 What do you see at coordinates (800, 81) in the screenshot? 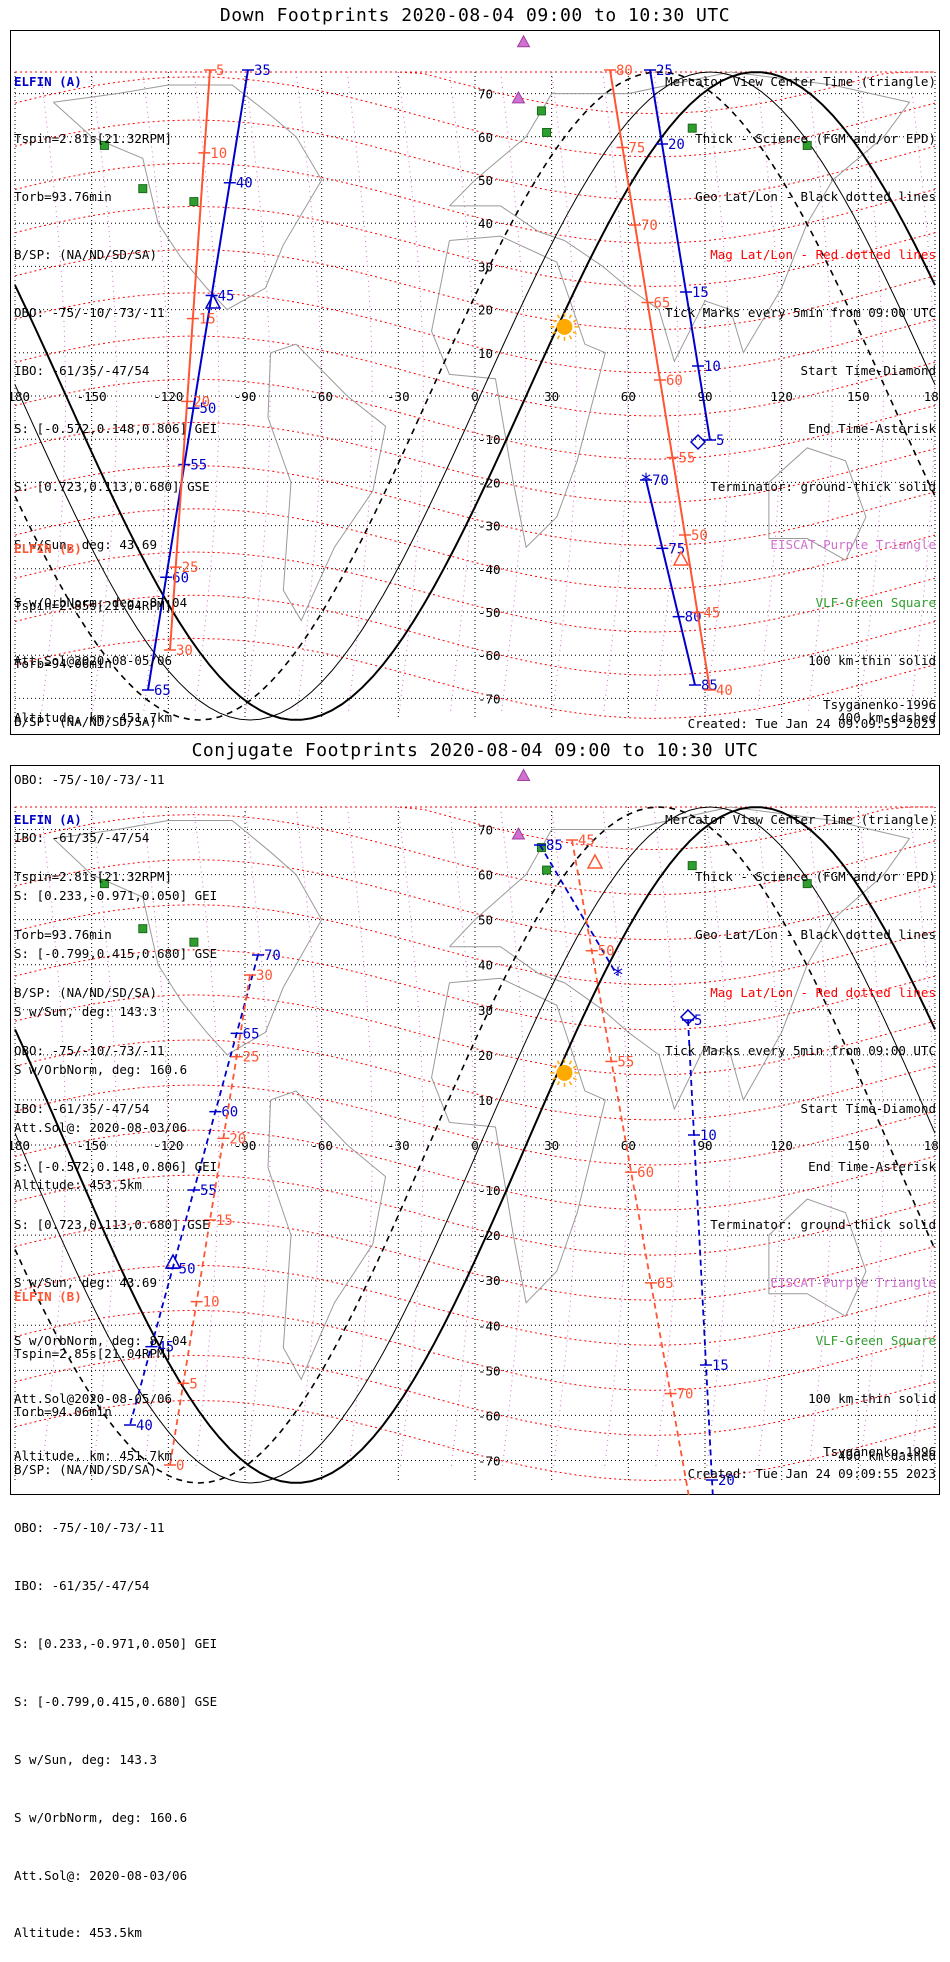
I see `legend-item: Mercator View Center Time (triangle)` at bounding box center [800, 81].